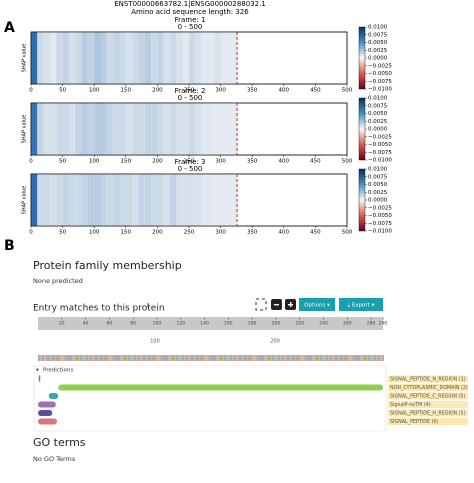 The width and height of the screenshot is (474, 483). Describe the element at coordinates (371, 324) in the screenshot. I see `ruler-label: 280` at that location.